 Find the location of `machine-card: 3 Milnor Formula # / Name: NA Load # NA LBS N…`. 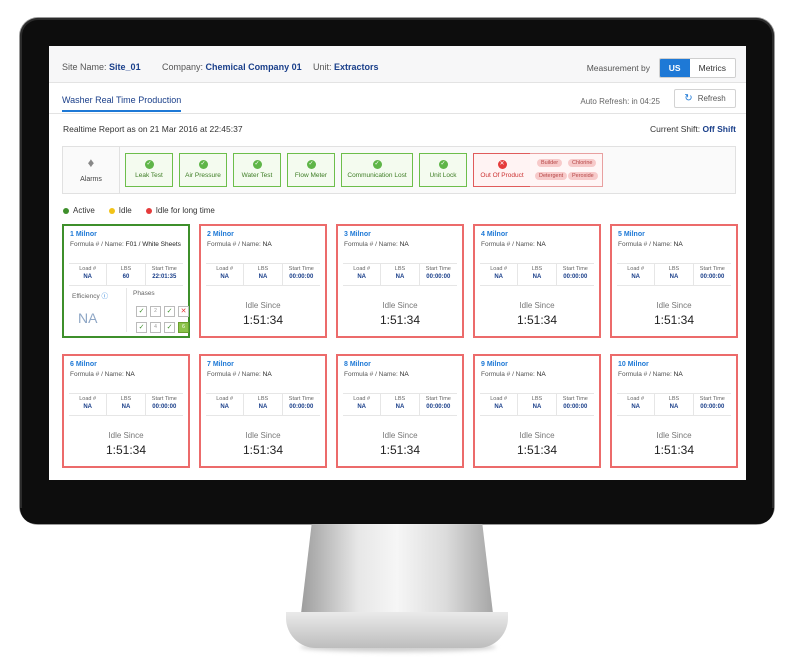

machine-card: 3 Milnor Formula # / Name: NA Load # NA LBS N… is located at coordinates (400, 281).